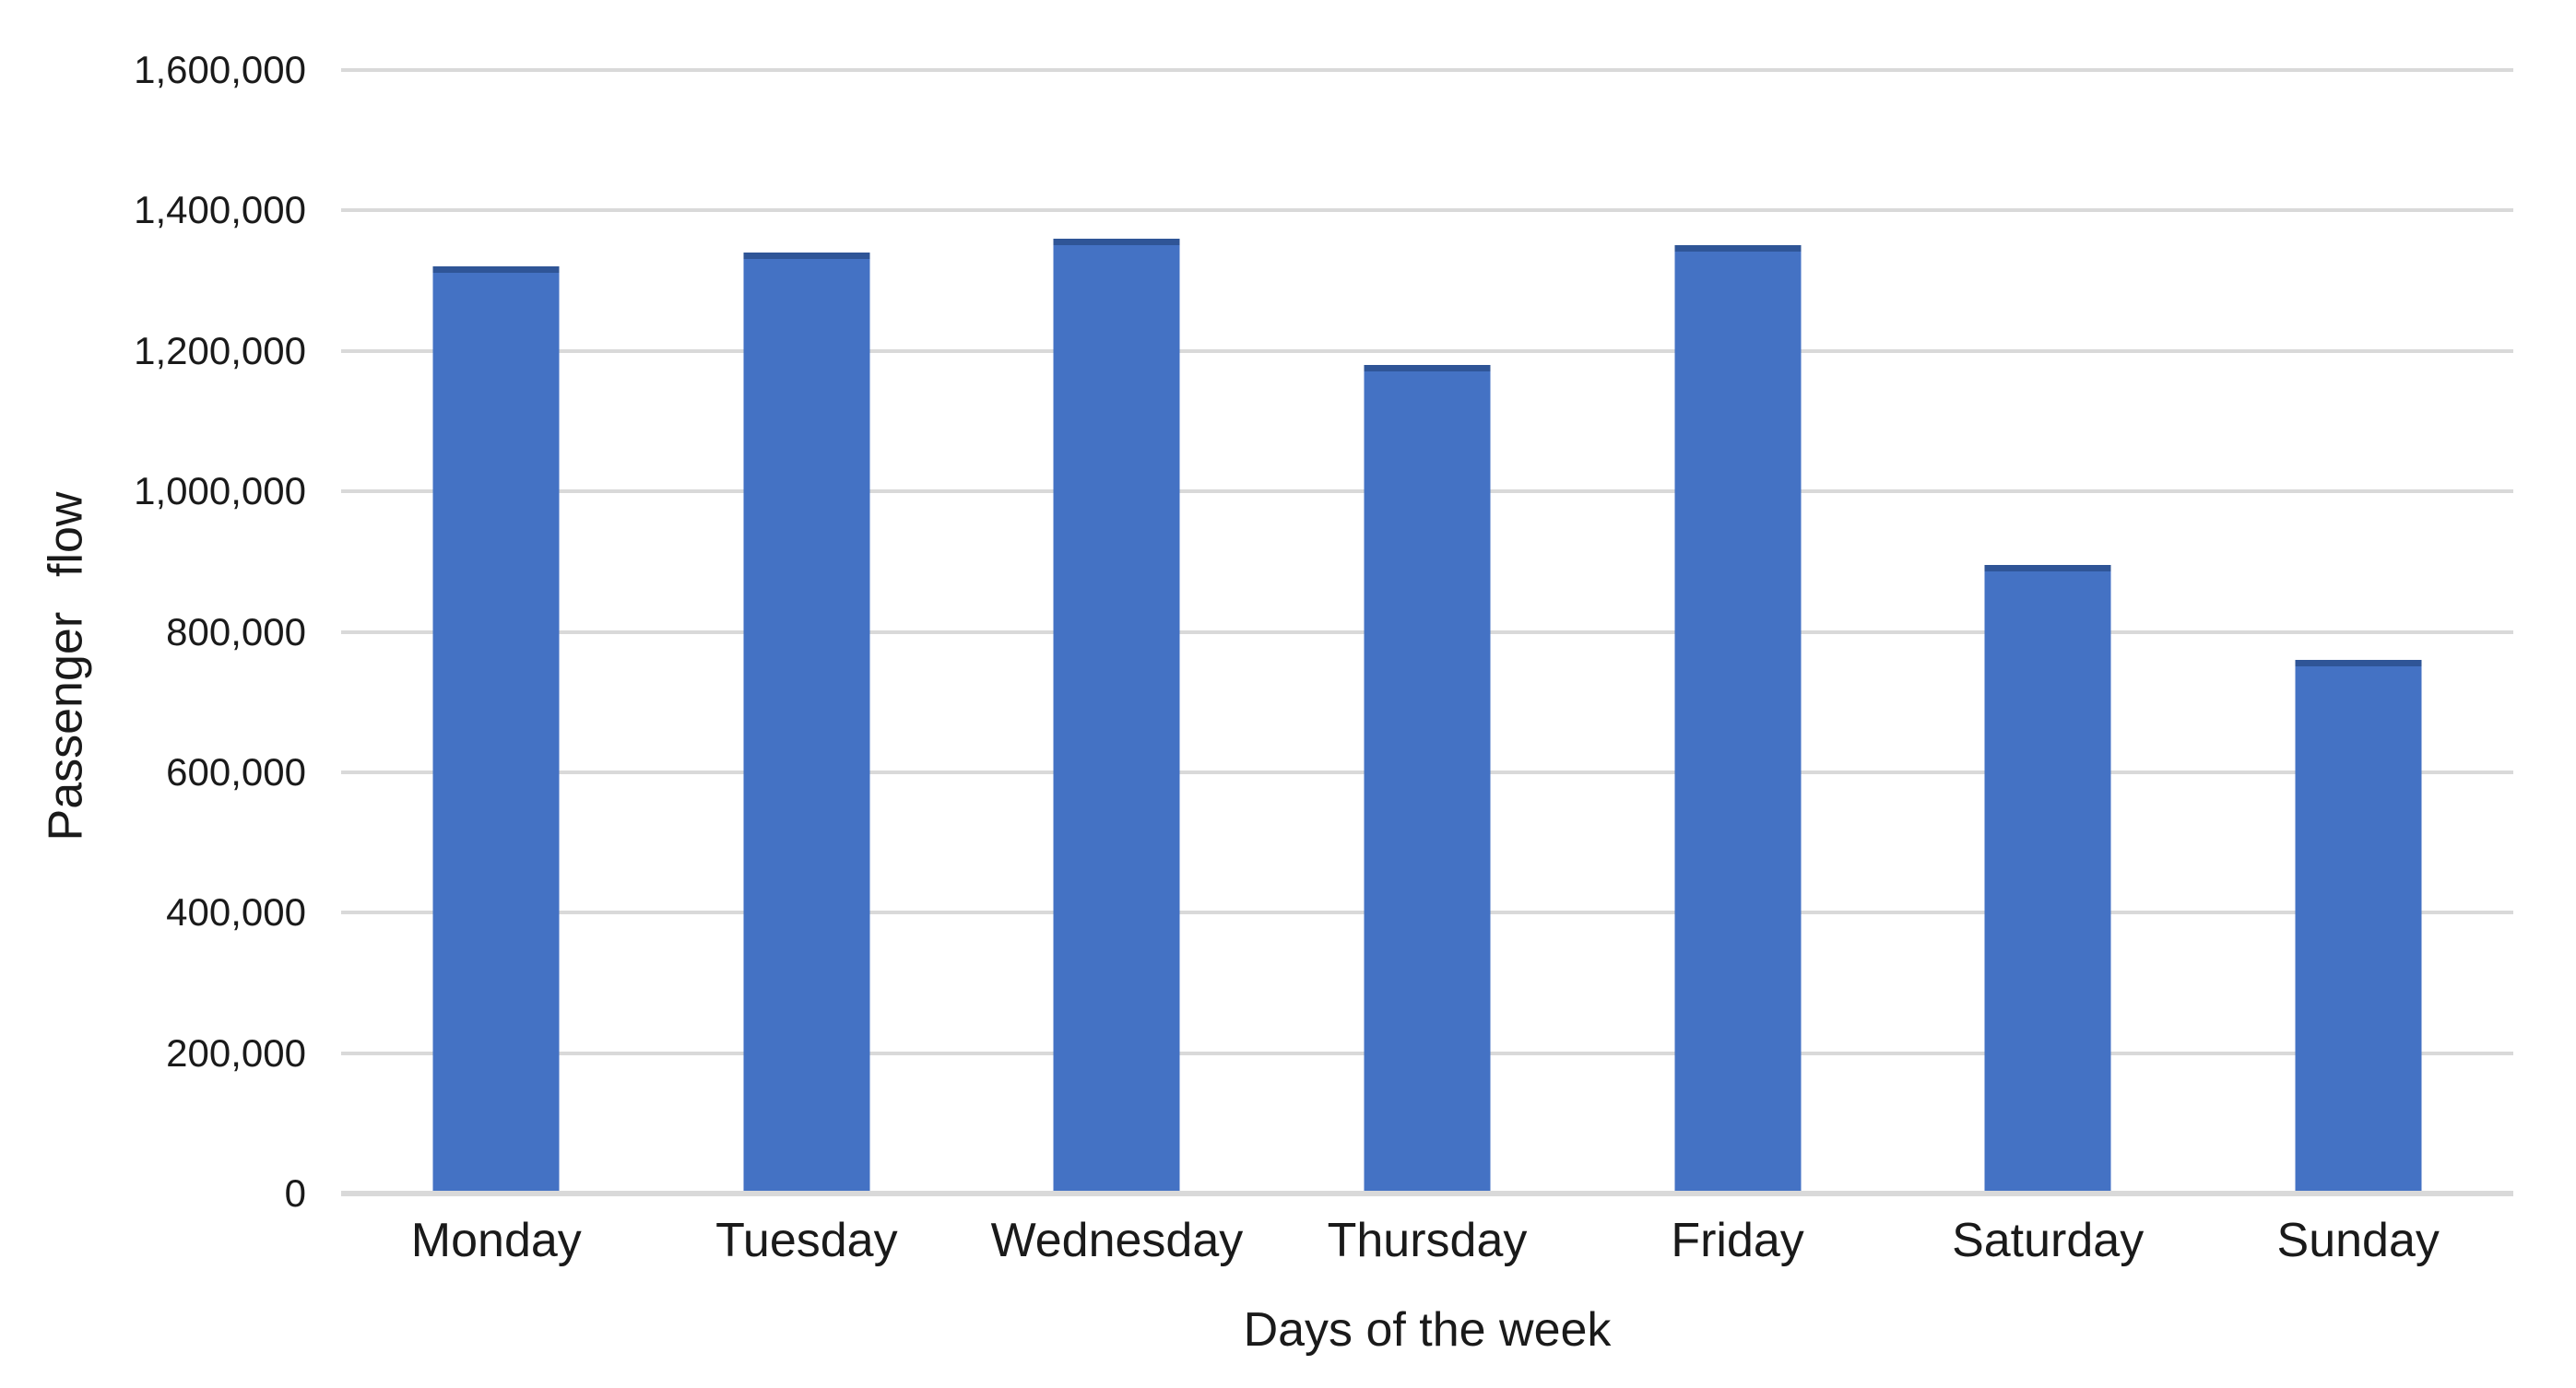 This screenshot has width=2576, height=1388. I want to click on x-tick-label: Saturday, so click(2048, 1240).